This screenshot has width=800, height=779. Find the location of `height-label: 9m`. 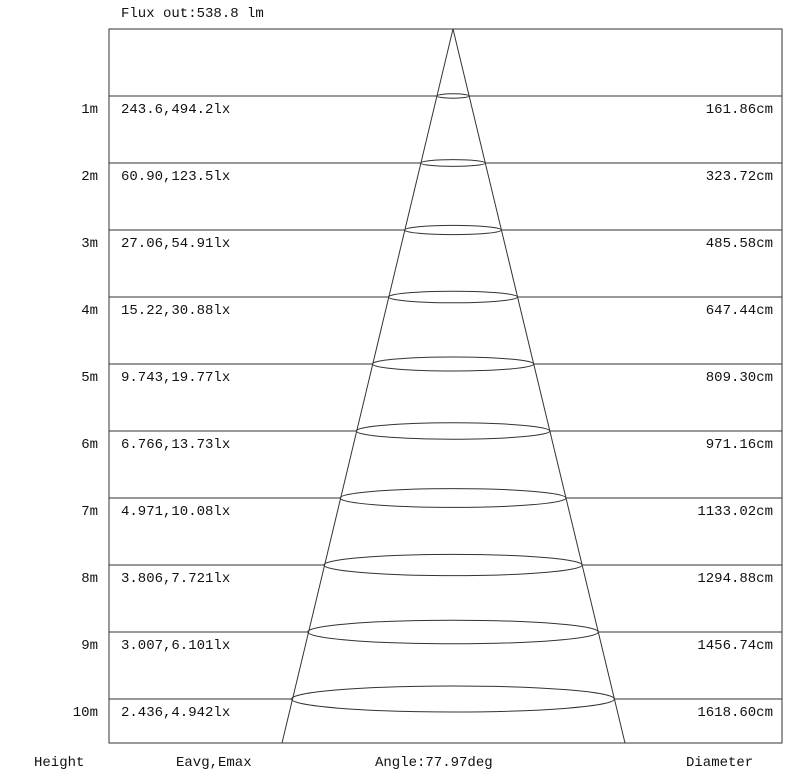

height-label: 9m is located at coordinates (89, 646).